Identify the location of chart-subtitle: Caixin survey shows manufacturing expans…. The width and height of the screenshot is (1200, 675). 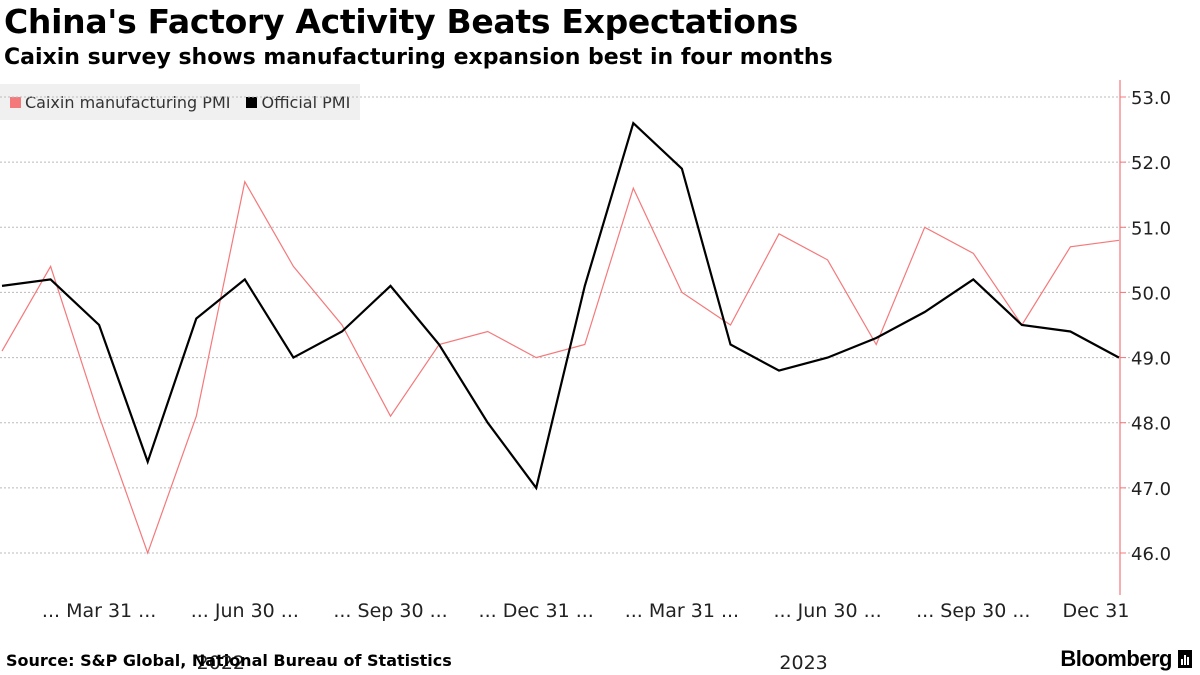
(418, 57).